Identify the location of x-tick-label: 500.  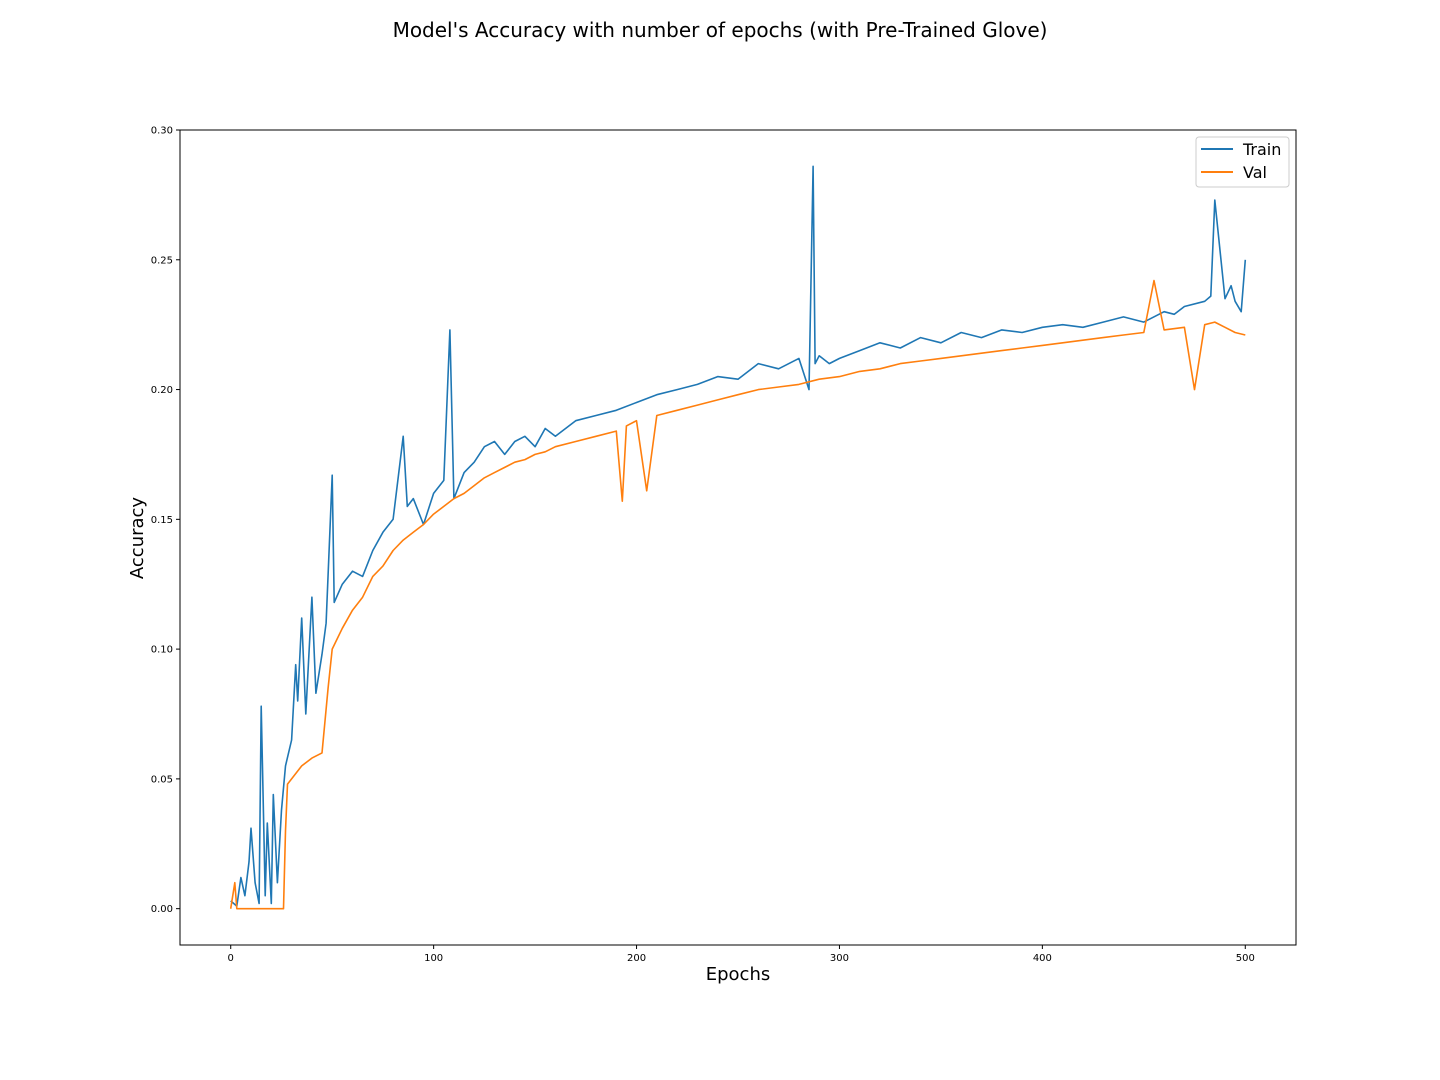
(1245, 958).